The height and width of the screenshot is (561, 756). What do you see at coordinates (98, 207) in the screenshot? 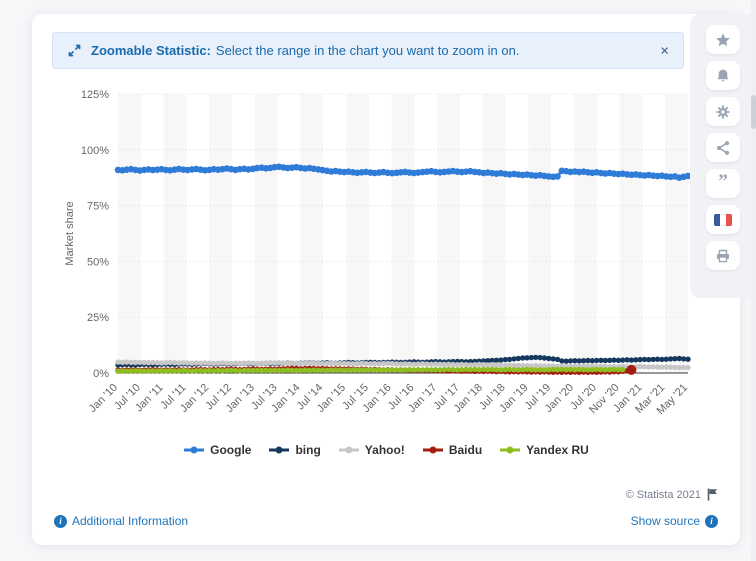
I see `svg-text: 75%` at bounding box center [98, 207].